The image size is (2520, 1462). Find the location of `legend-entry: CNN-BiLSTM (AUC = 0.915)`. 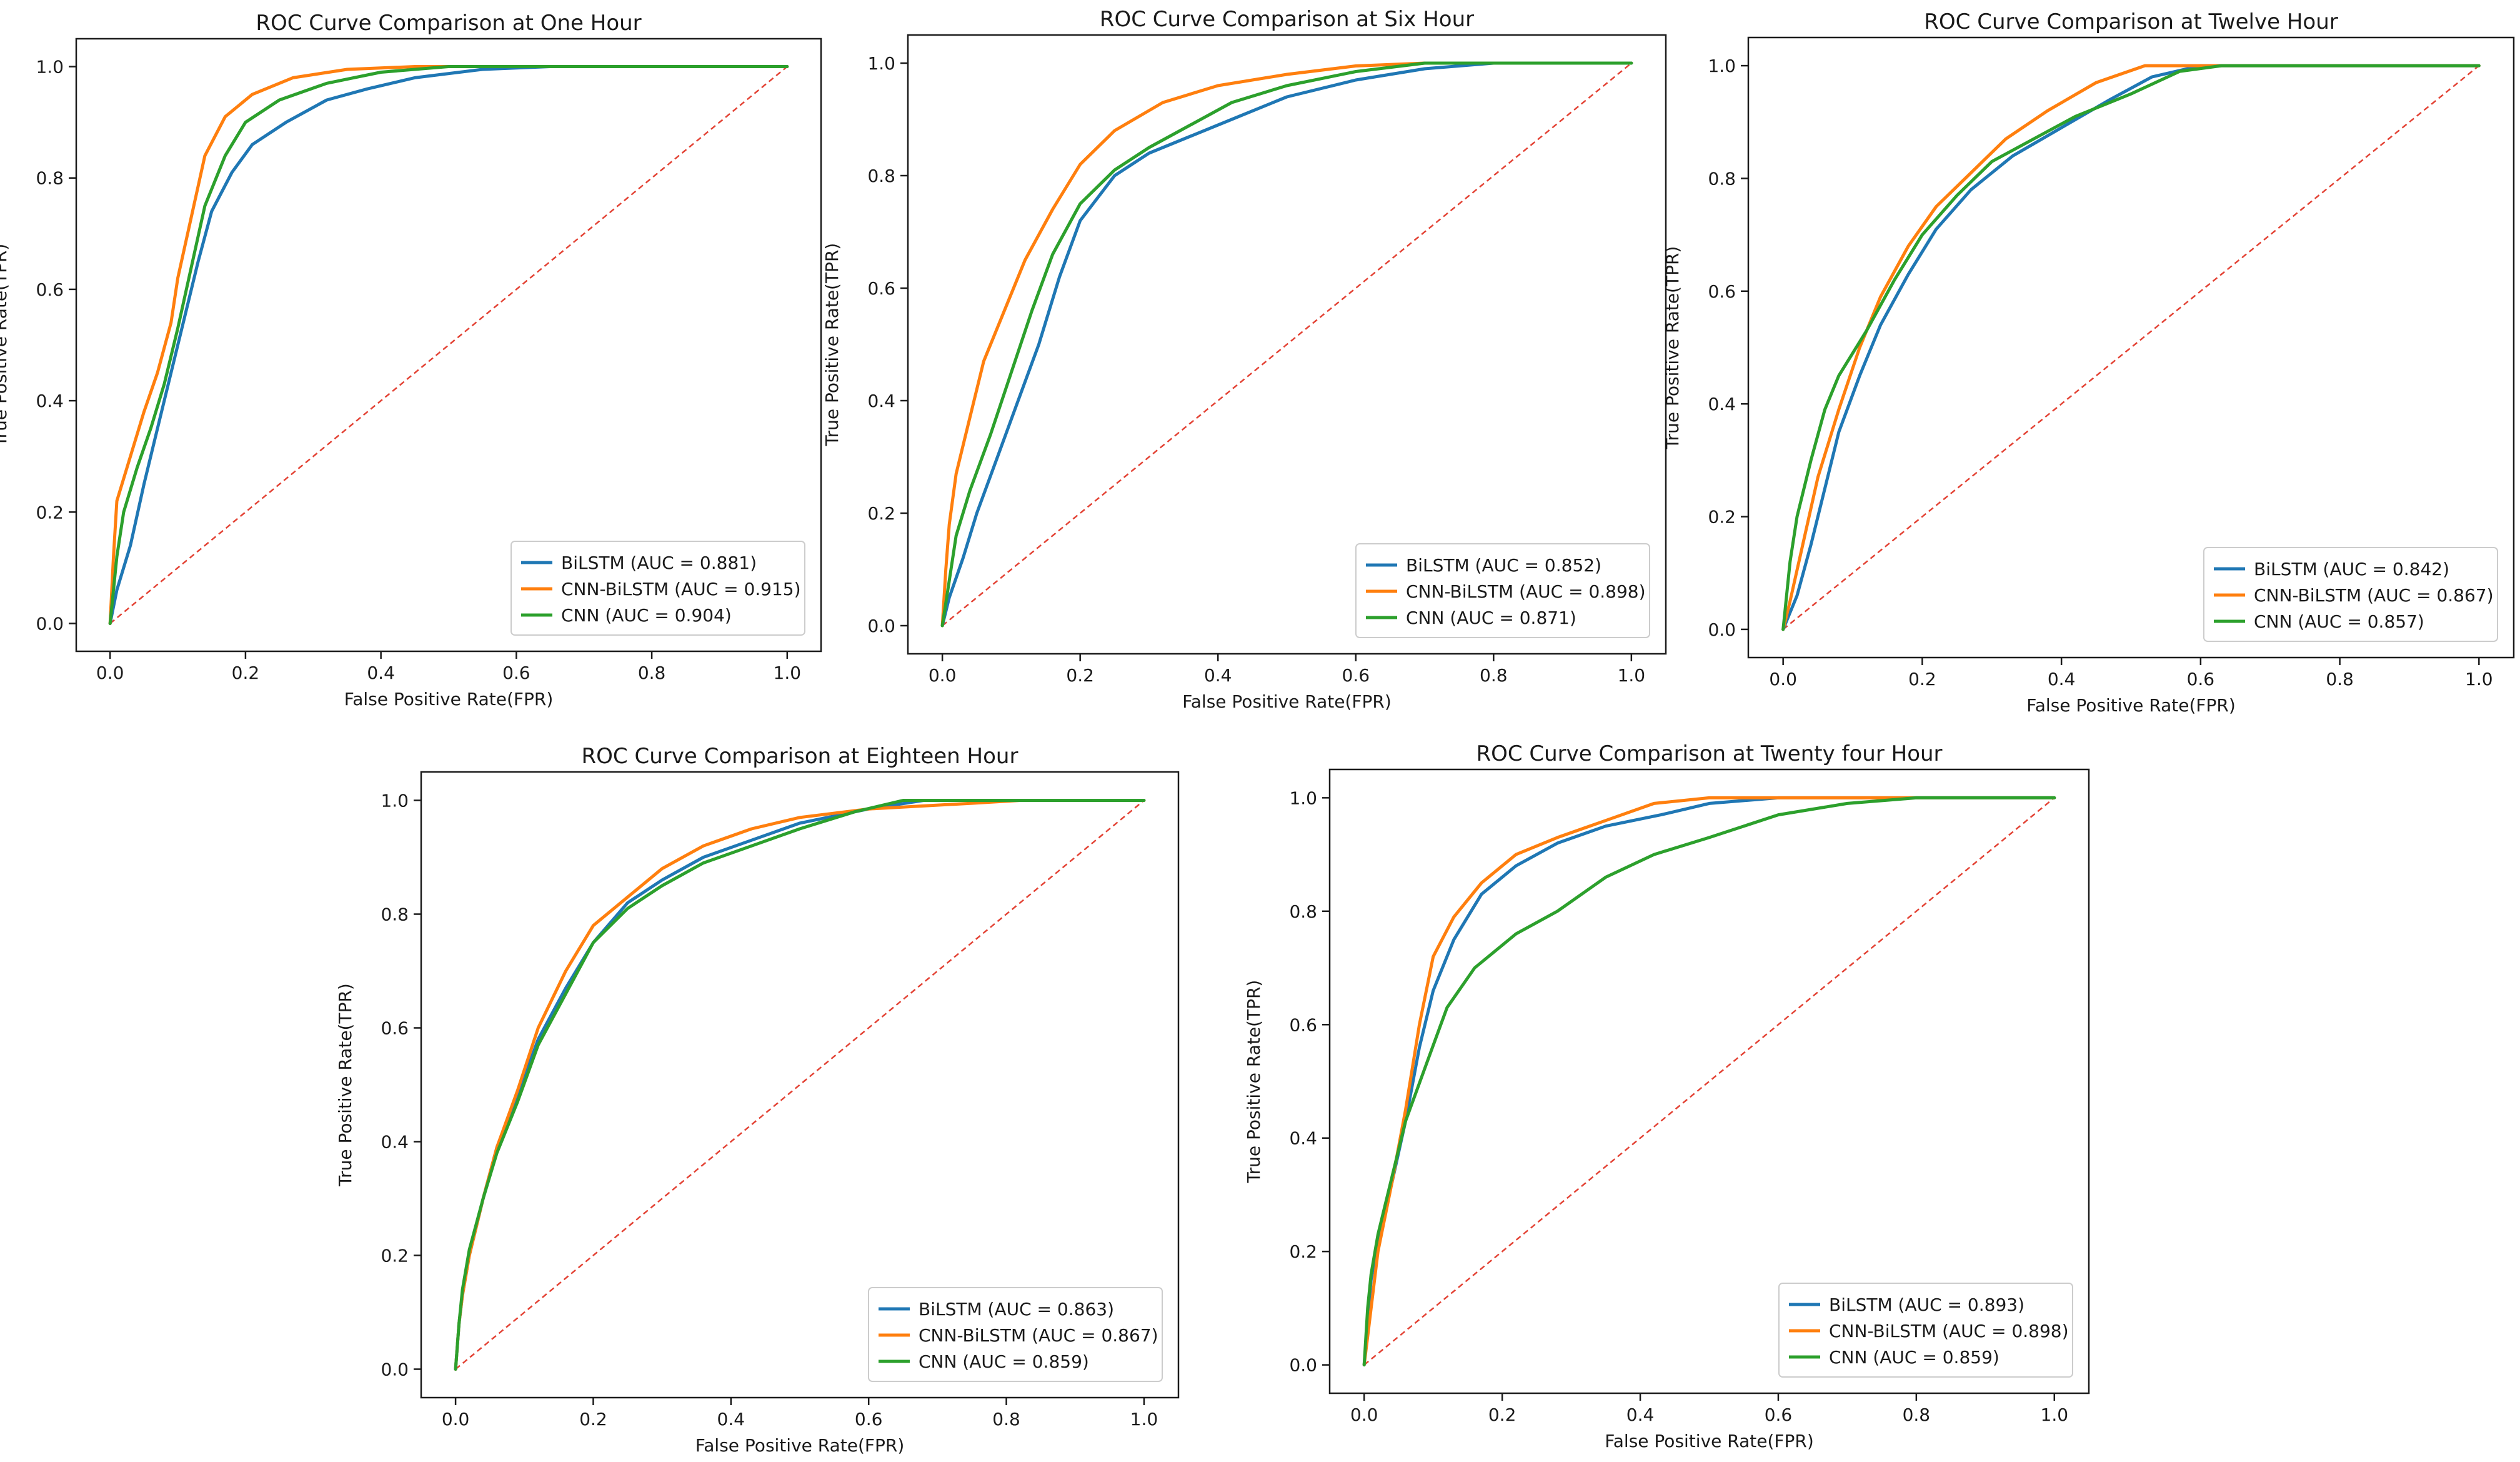

legend-entry: CNN-BiLSTM (AUC = 0.915) is located at coordinates (681, 589).